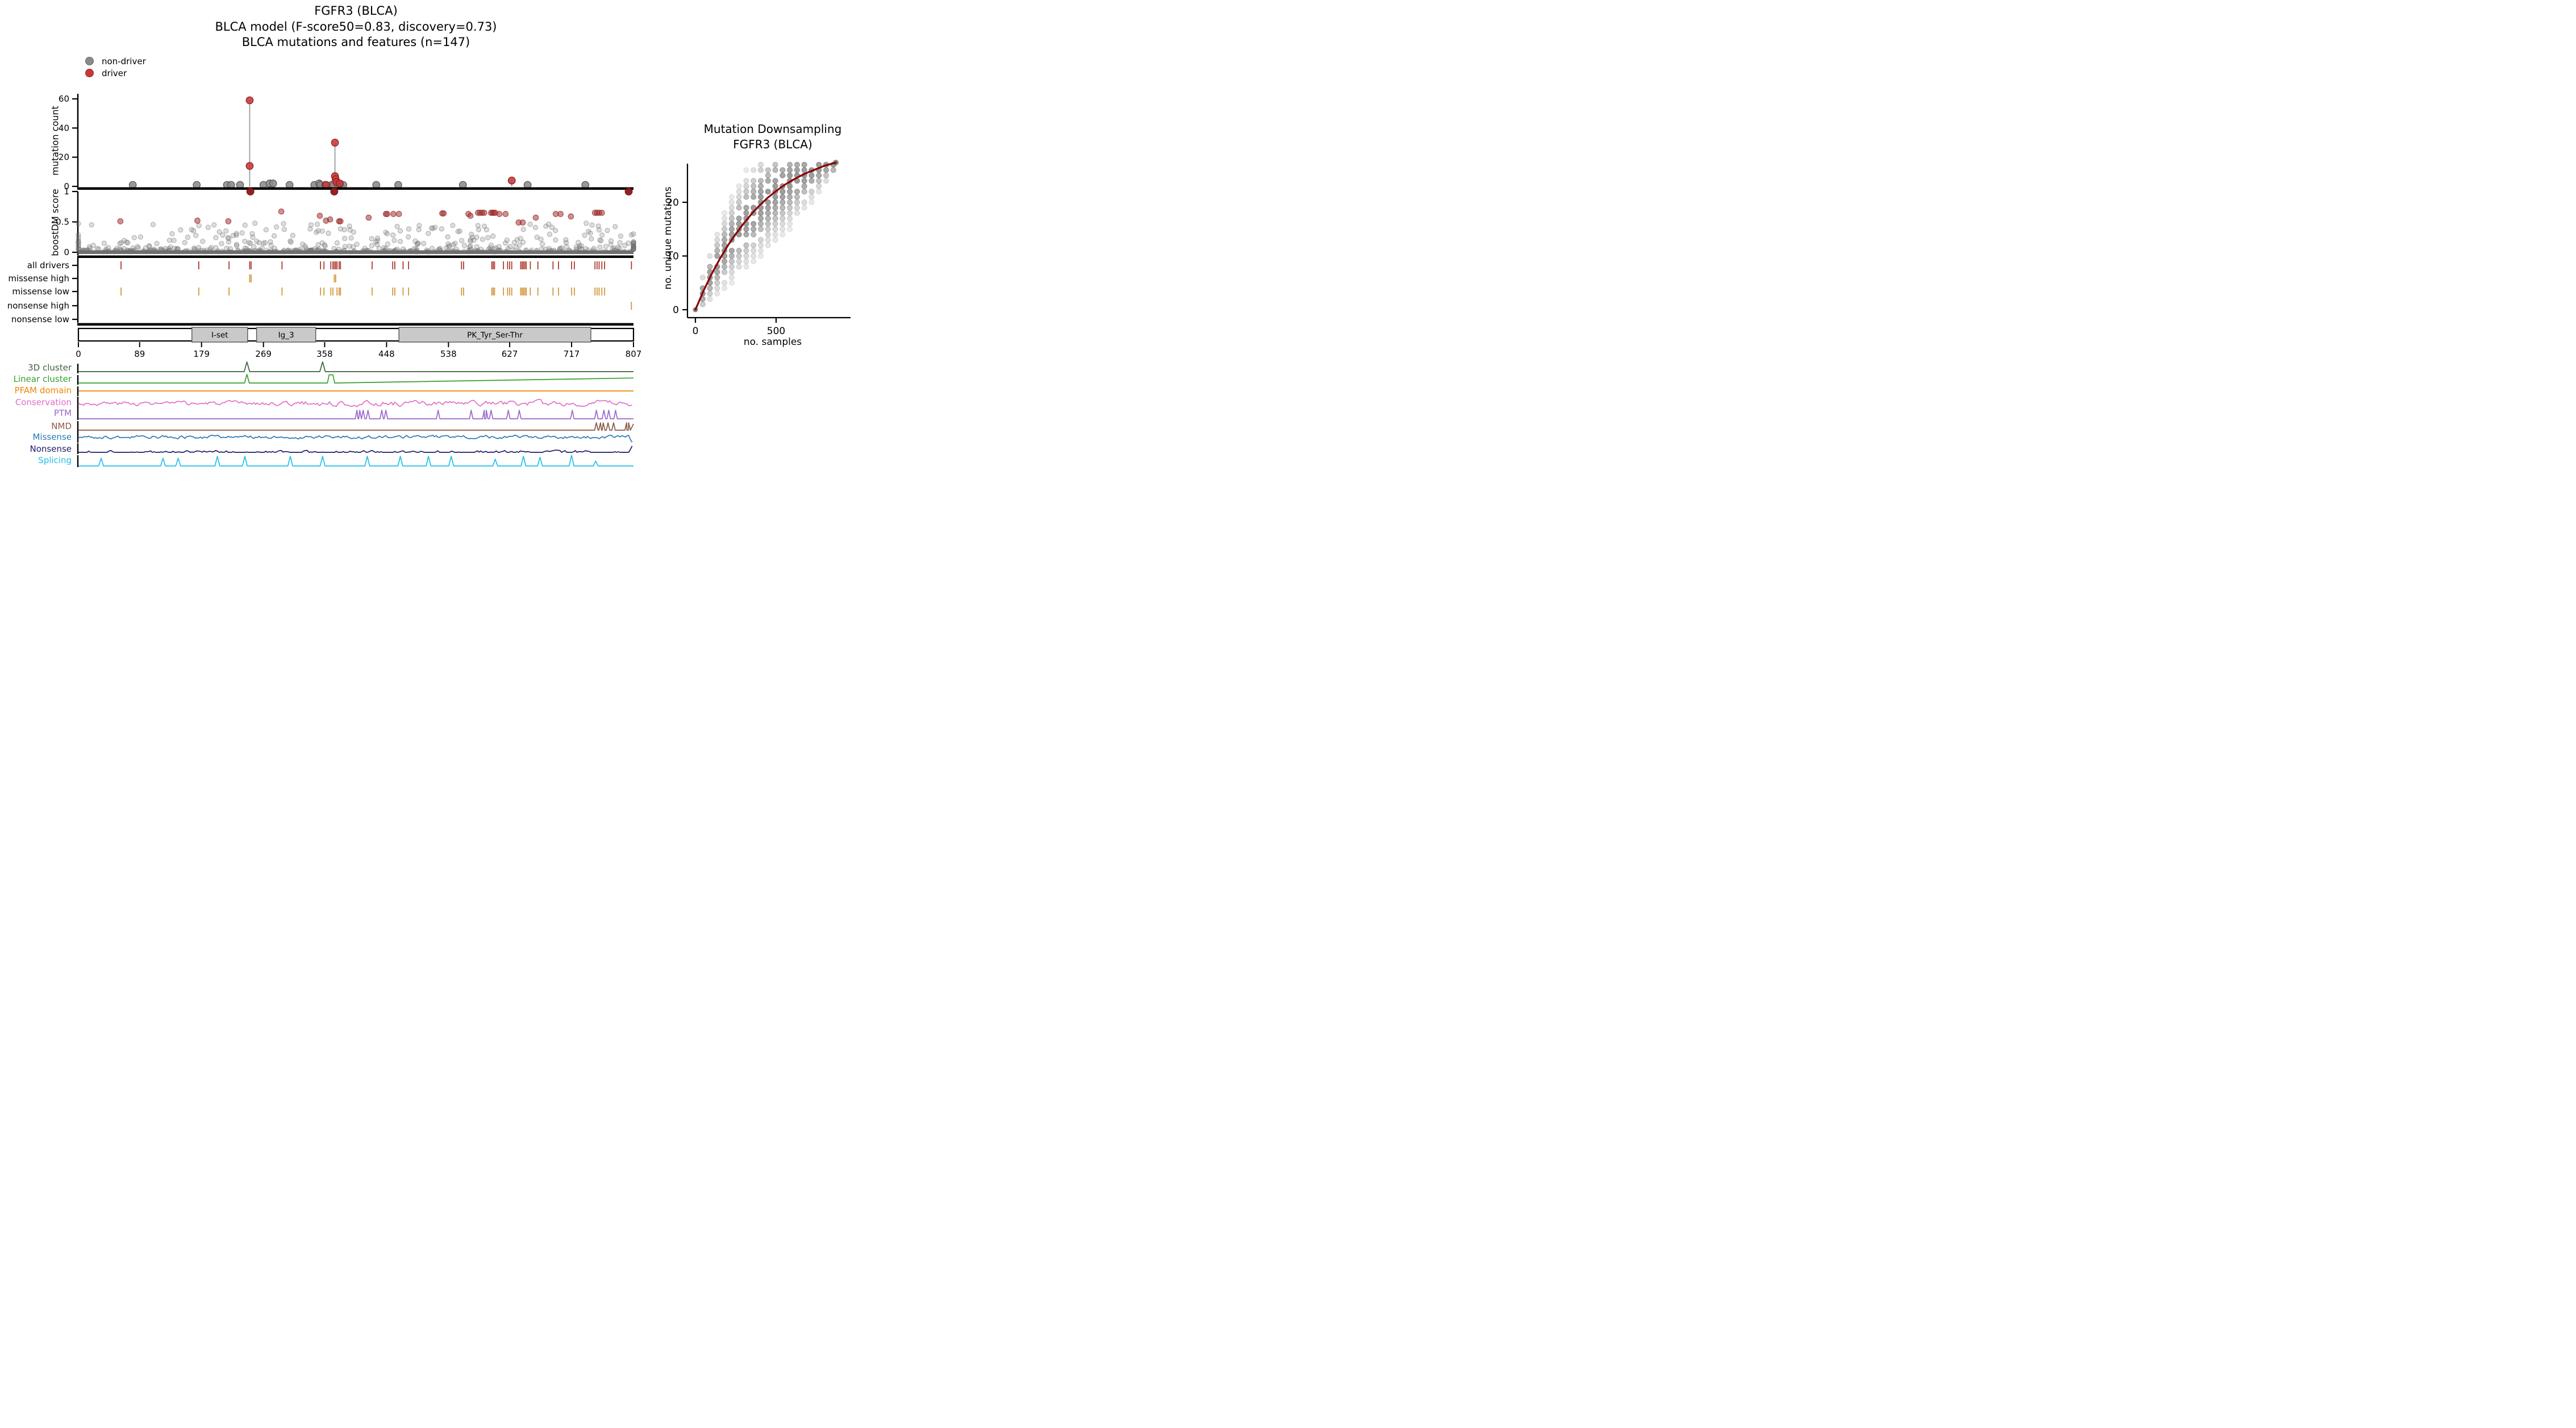 This screenshot has width=2576, height=1428. Describe the element at coordinates (346, 222) in the screenshot. I see `boostdm-score-panel: 00.51` at that location.